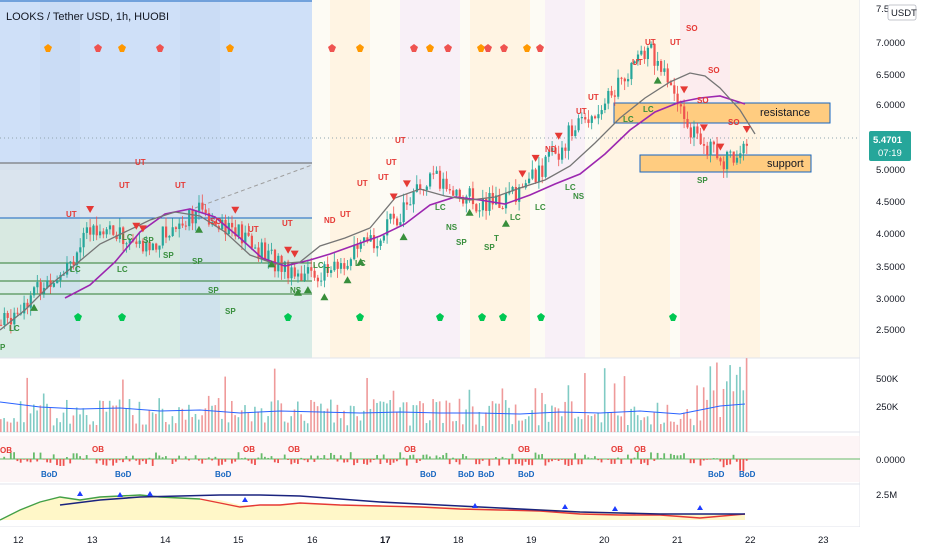 This screenshot has height=550, width=932. What do you see at coordinates (199, 229) in the screenshot?
I see `signal-up-triangle` at bounding box center [199, 229].